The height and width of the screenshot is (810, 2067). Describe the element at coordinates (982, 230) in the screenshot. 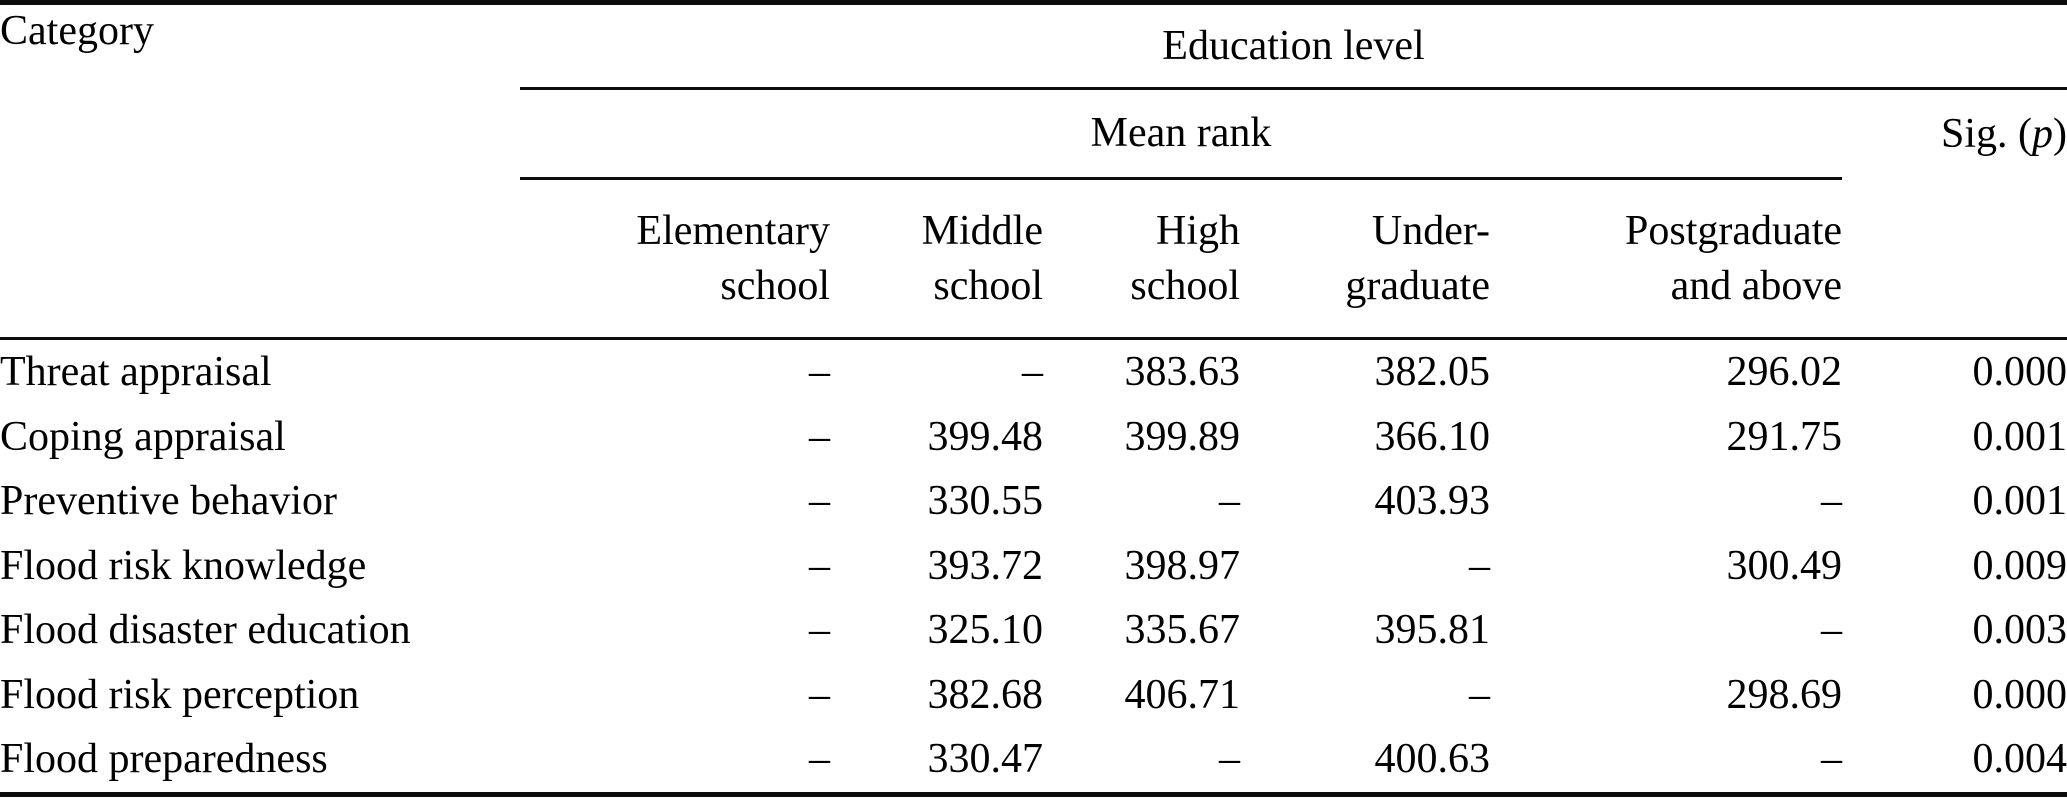

I see `header-line: Middle` at that location.